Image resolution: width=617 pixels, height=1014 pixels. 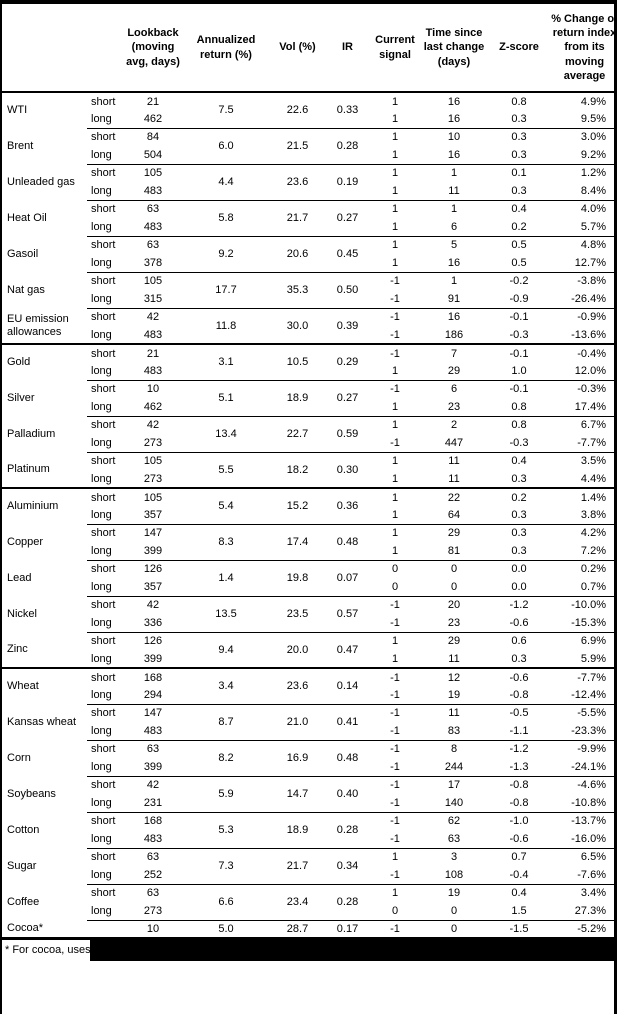 I want to click on cell-pct-change: 7.2%, so click(x=583, y=551).